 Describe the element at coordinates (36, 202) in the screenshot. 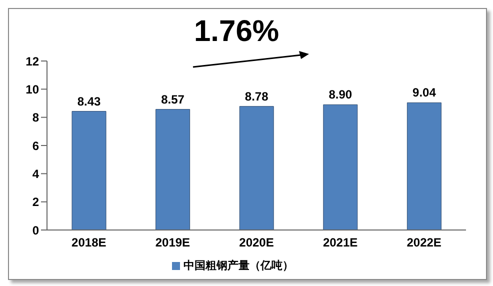

I see `y-tick-label: 2` at that location.